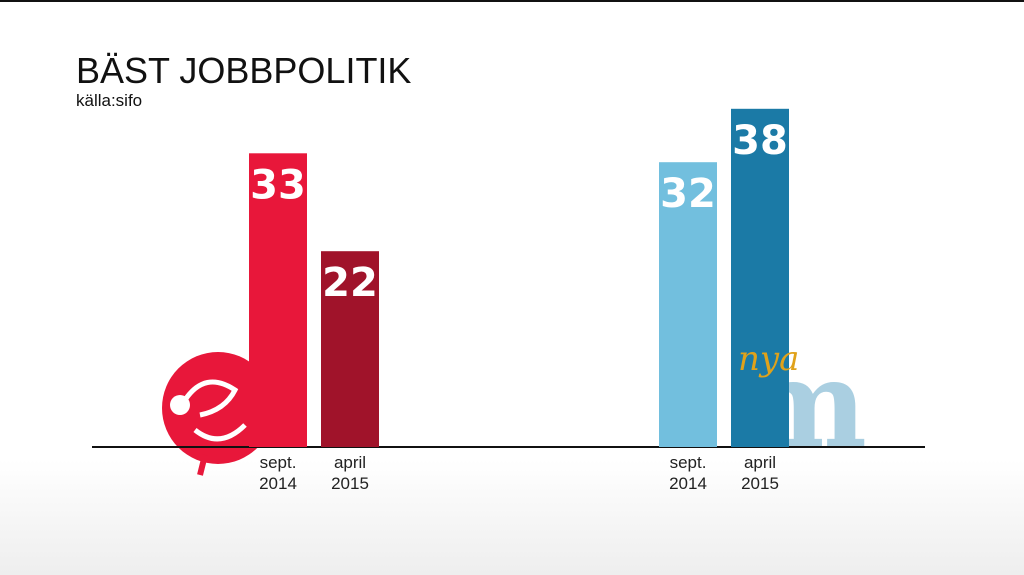  What do you see at coordinates (278, 185) in the screenshot?
I see `value-label: 33` at bounding box center [278, 185].